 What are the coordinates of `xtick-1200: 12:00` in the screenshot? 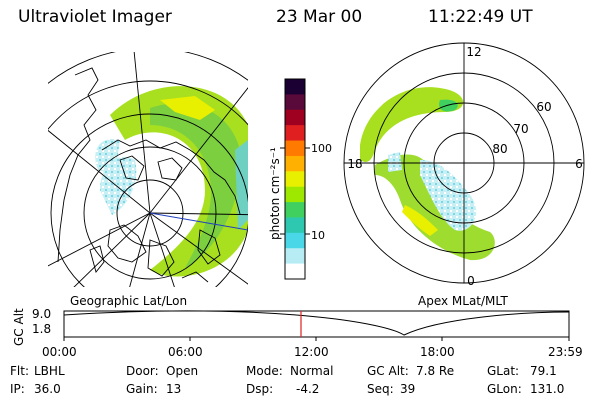 It's located at (311, 352).